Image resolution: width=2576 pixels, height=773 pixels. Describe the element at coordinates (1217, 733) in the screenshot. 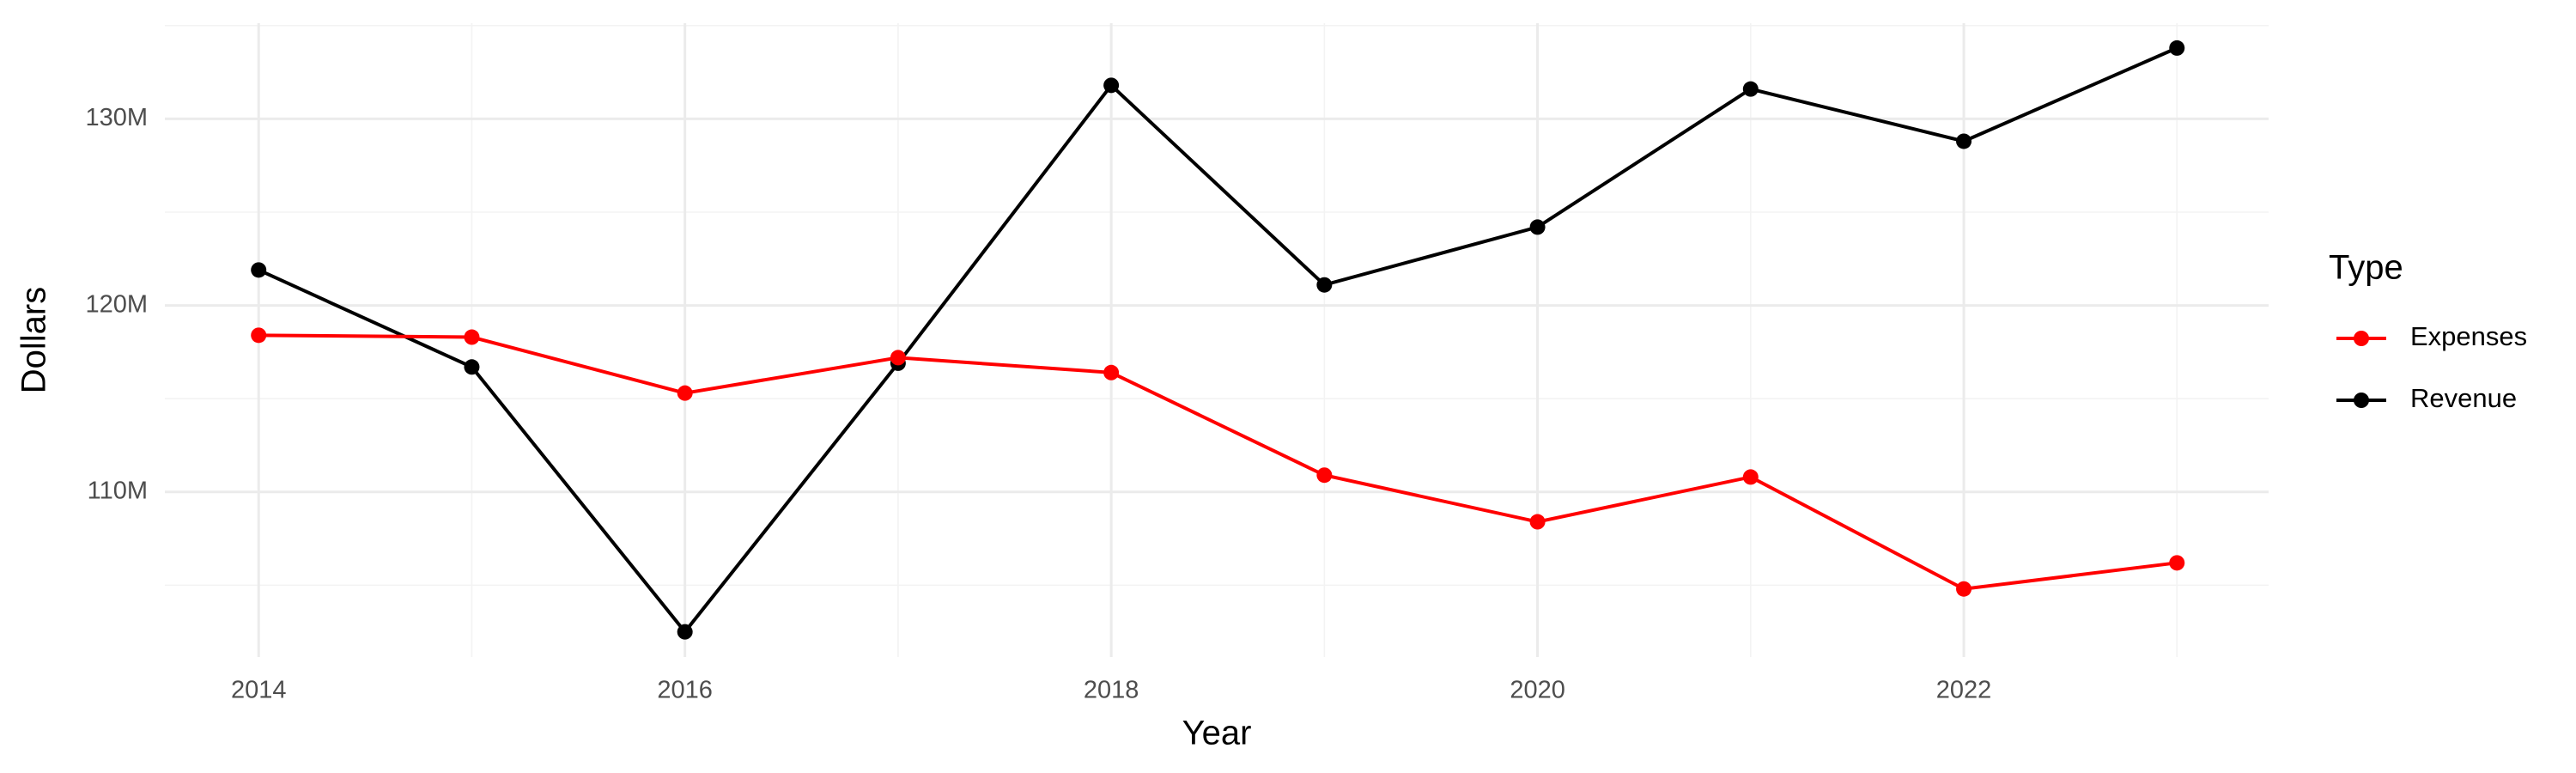

I see `x-axis-title: Year` at that location.